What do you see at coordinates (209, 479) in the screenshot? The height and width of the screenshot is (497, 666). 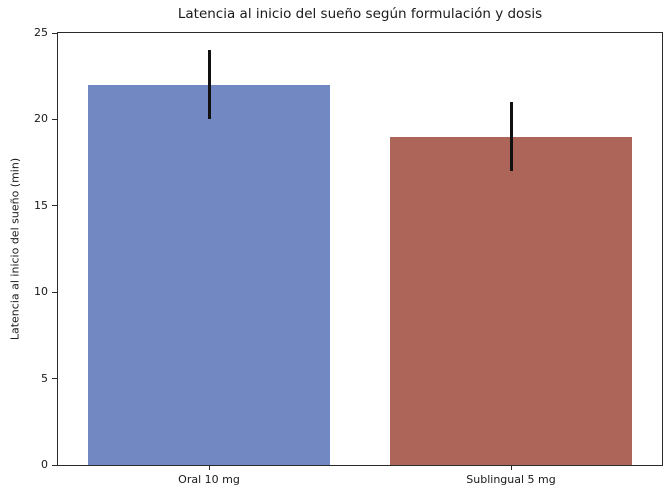 I see `x-tick-label-0: Oral 10 mg` at bounding box center [209, 479].